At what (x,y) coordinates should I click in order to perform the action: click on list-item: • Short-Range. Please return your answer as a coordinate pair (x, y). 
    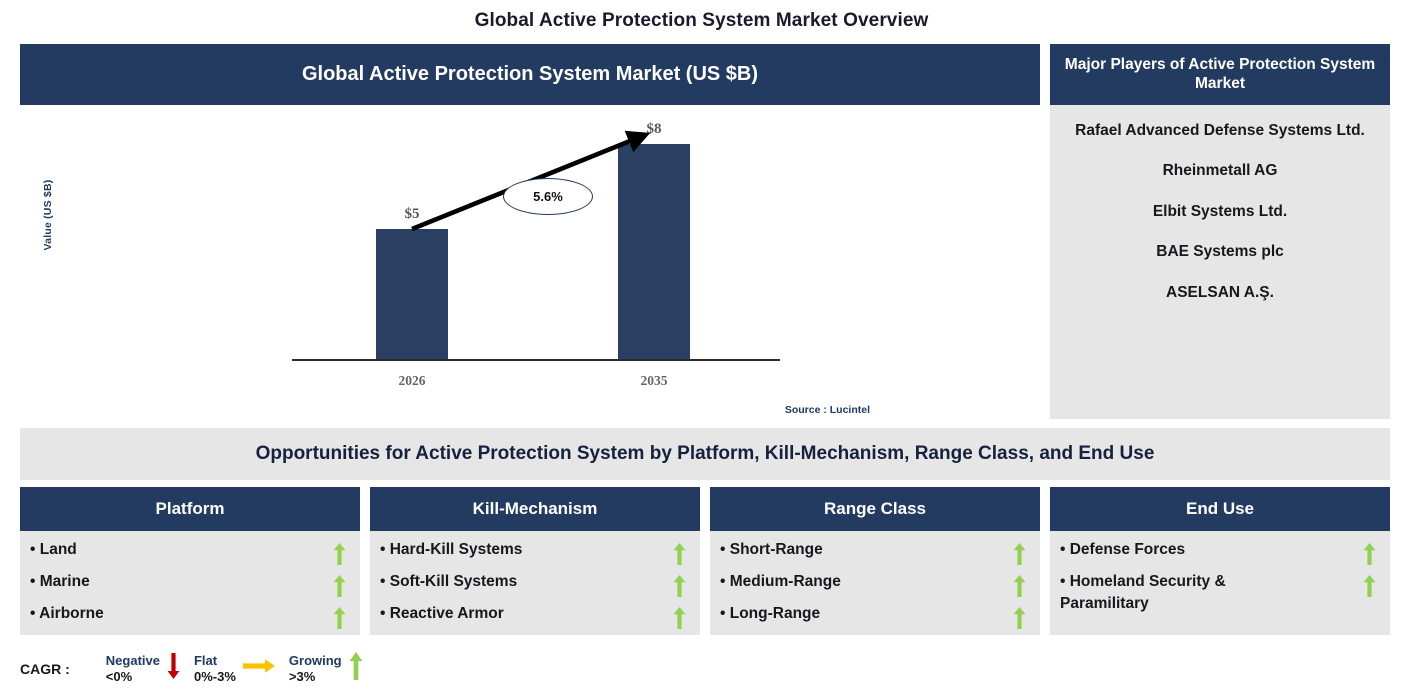
    Looking at the image, I should click on (875, 555).